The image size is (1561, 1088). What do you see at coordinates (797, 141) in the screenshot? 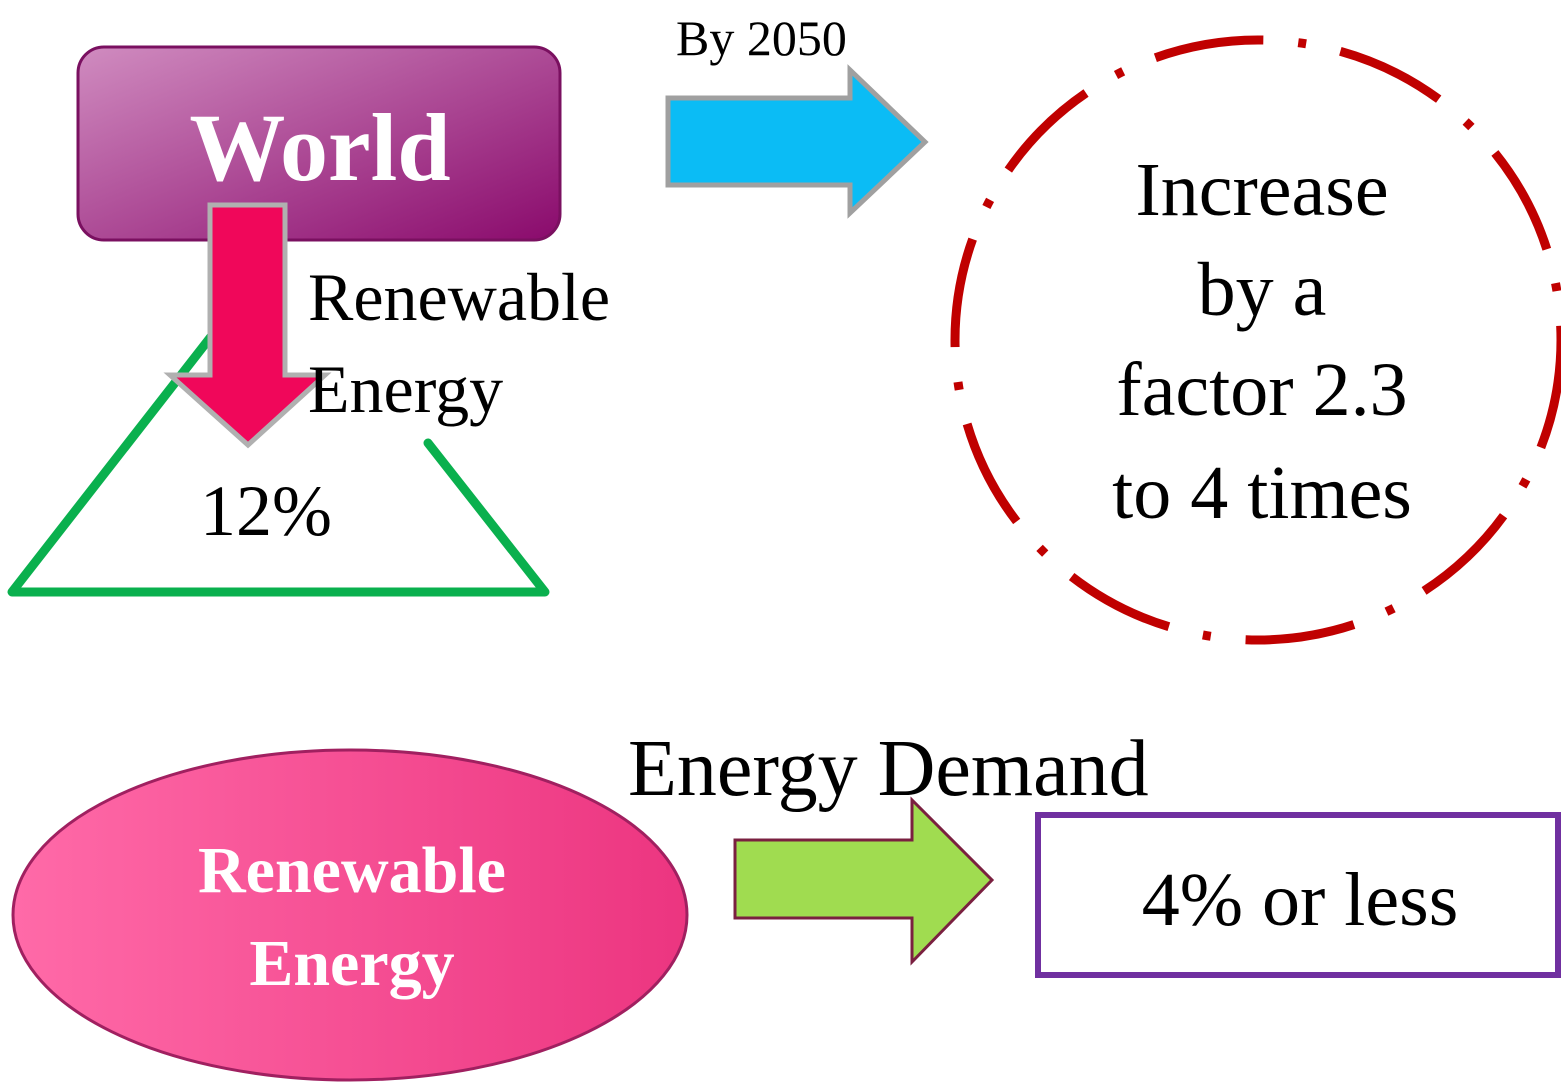
I see `top-arrow` at bounding box center [797, 141].